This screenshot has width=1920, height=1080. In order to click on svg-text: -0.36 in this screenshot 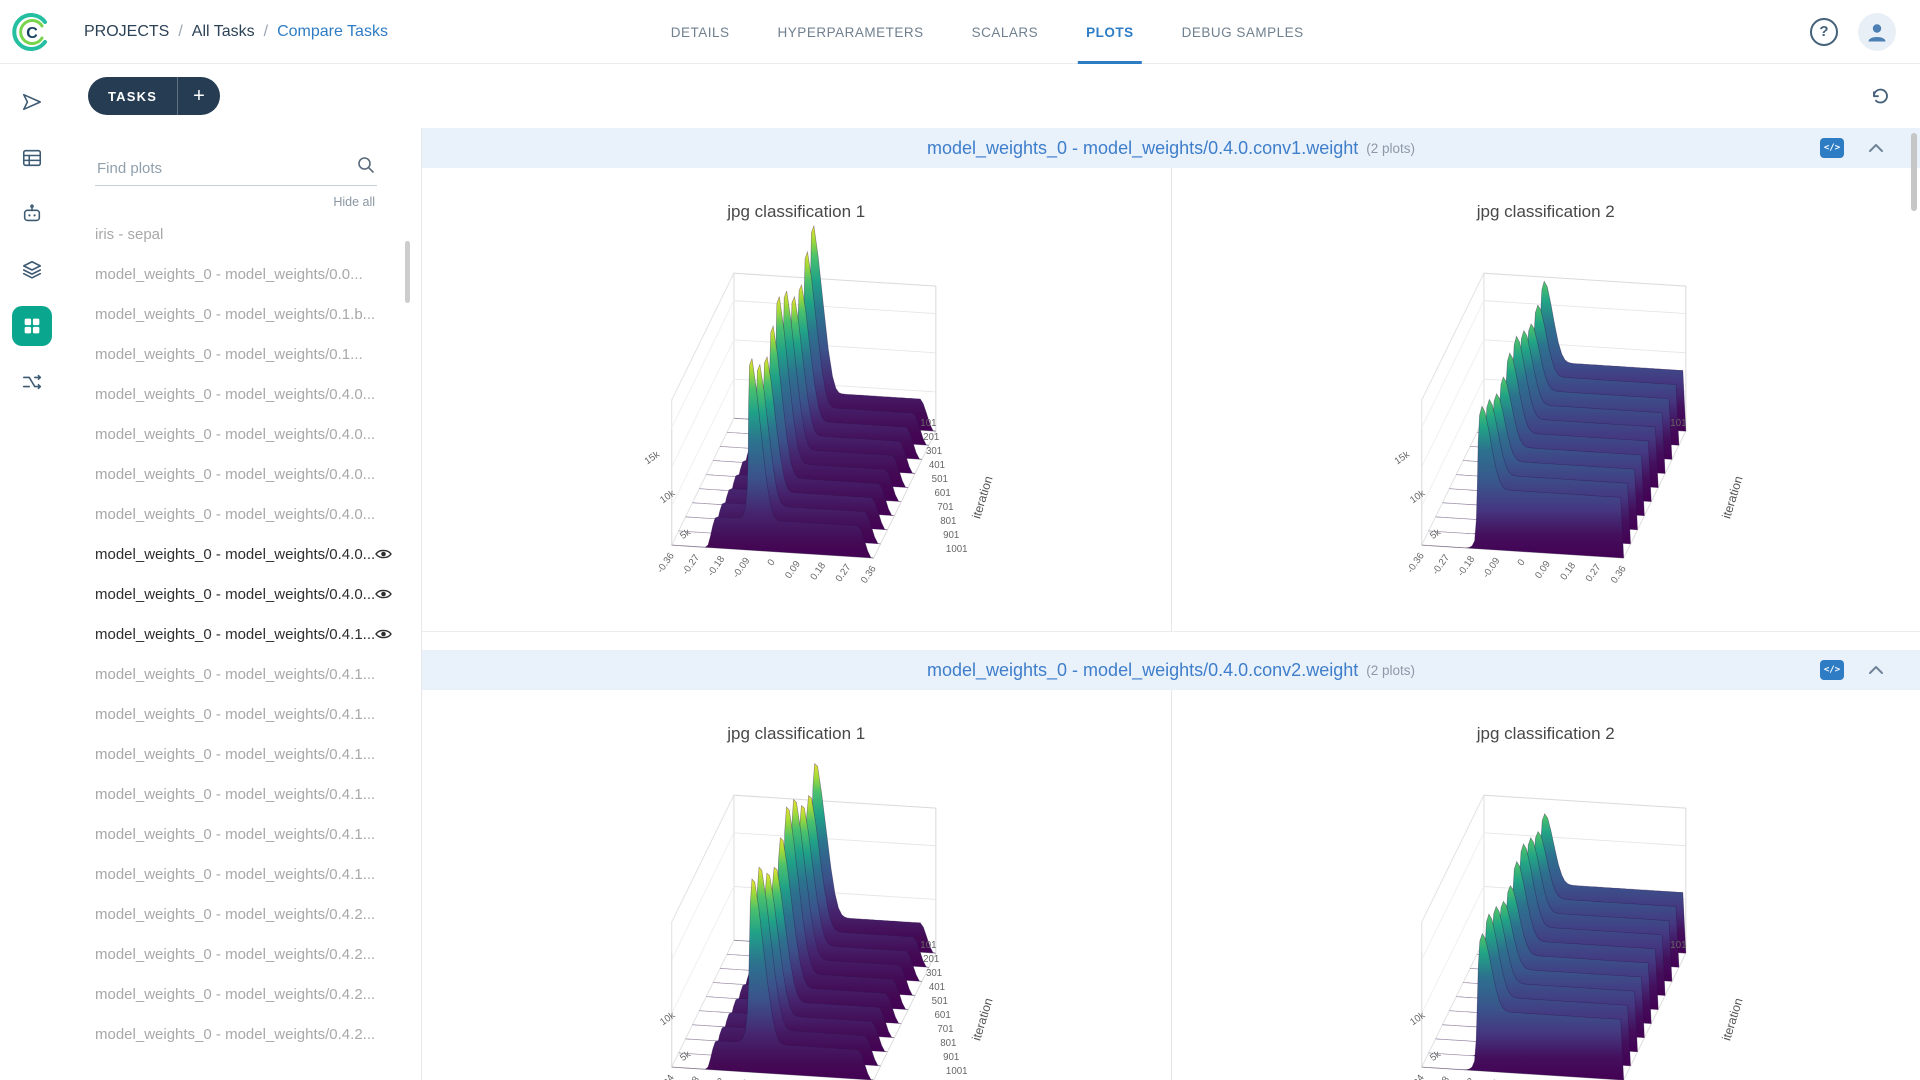, I will do `click(666, 563)`.